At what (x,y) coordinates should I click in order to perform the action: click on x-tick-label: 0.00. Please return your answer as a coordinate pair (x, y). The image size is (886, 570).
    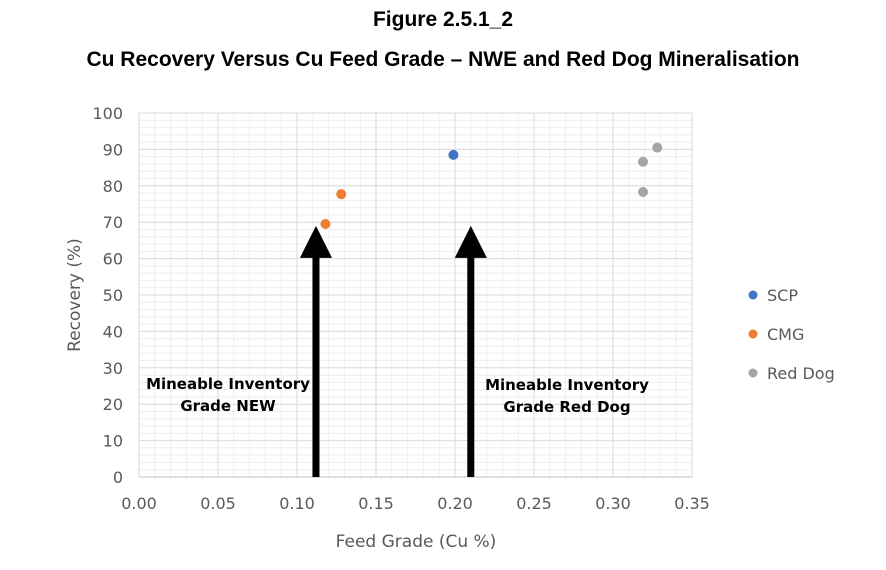
    Looking at the image, I should click on (139, 503).